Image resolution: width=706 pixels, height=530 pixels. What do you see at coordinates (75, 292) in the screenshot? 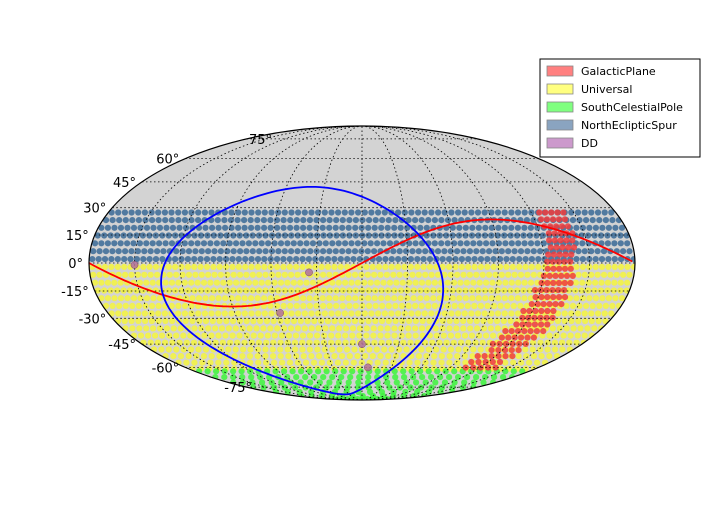
I see `lat-tick-label: -15°` at bounding box center [75, 292].